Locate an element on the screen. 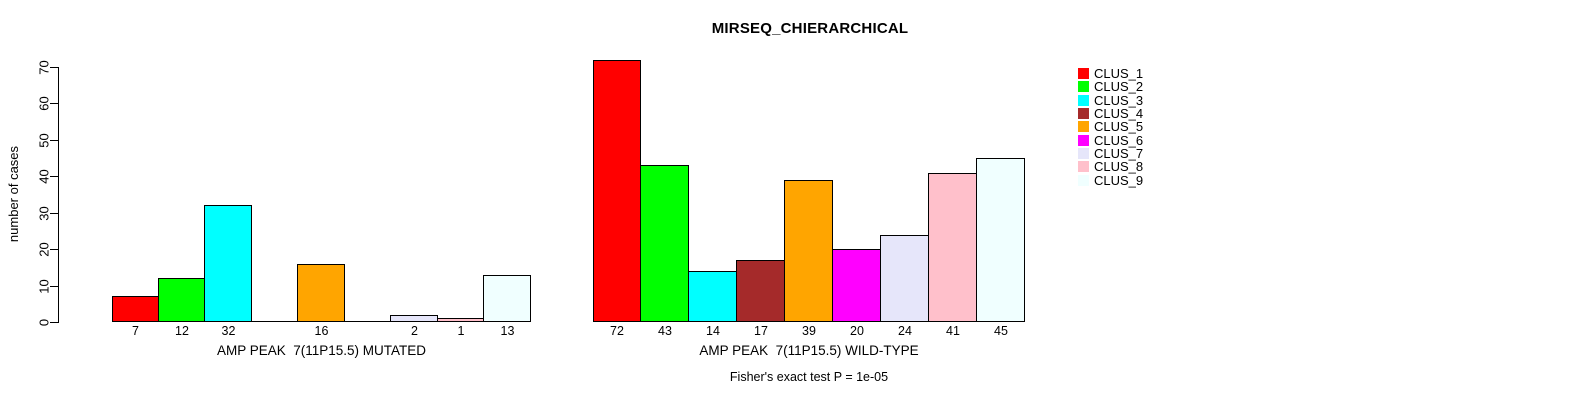 The image size is (1590, 400). legend-item: CLUS_9 is located at coordinates (1111, 180).